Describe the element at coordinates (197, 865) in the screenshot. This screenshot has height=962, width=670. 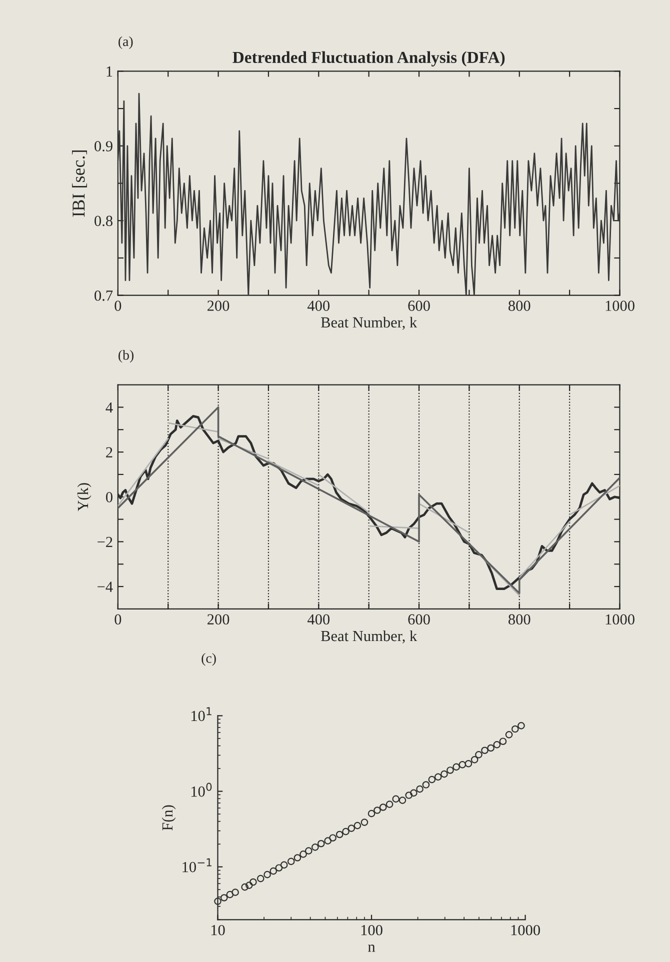
I see `y-tick-label: 10$^{−1}$` at that location.